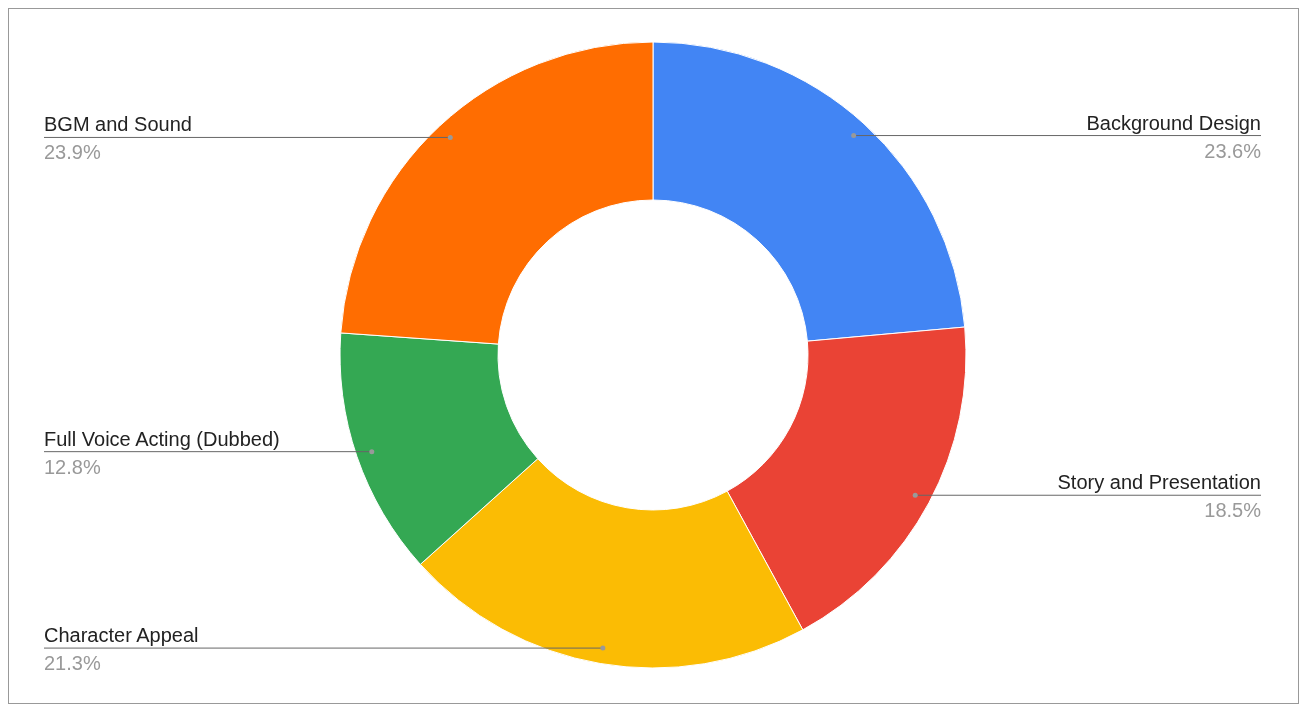 This screenshot has width=1307, height=712. I want to click on slice-label: Character Appeal, so click(121, 635).